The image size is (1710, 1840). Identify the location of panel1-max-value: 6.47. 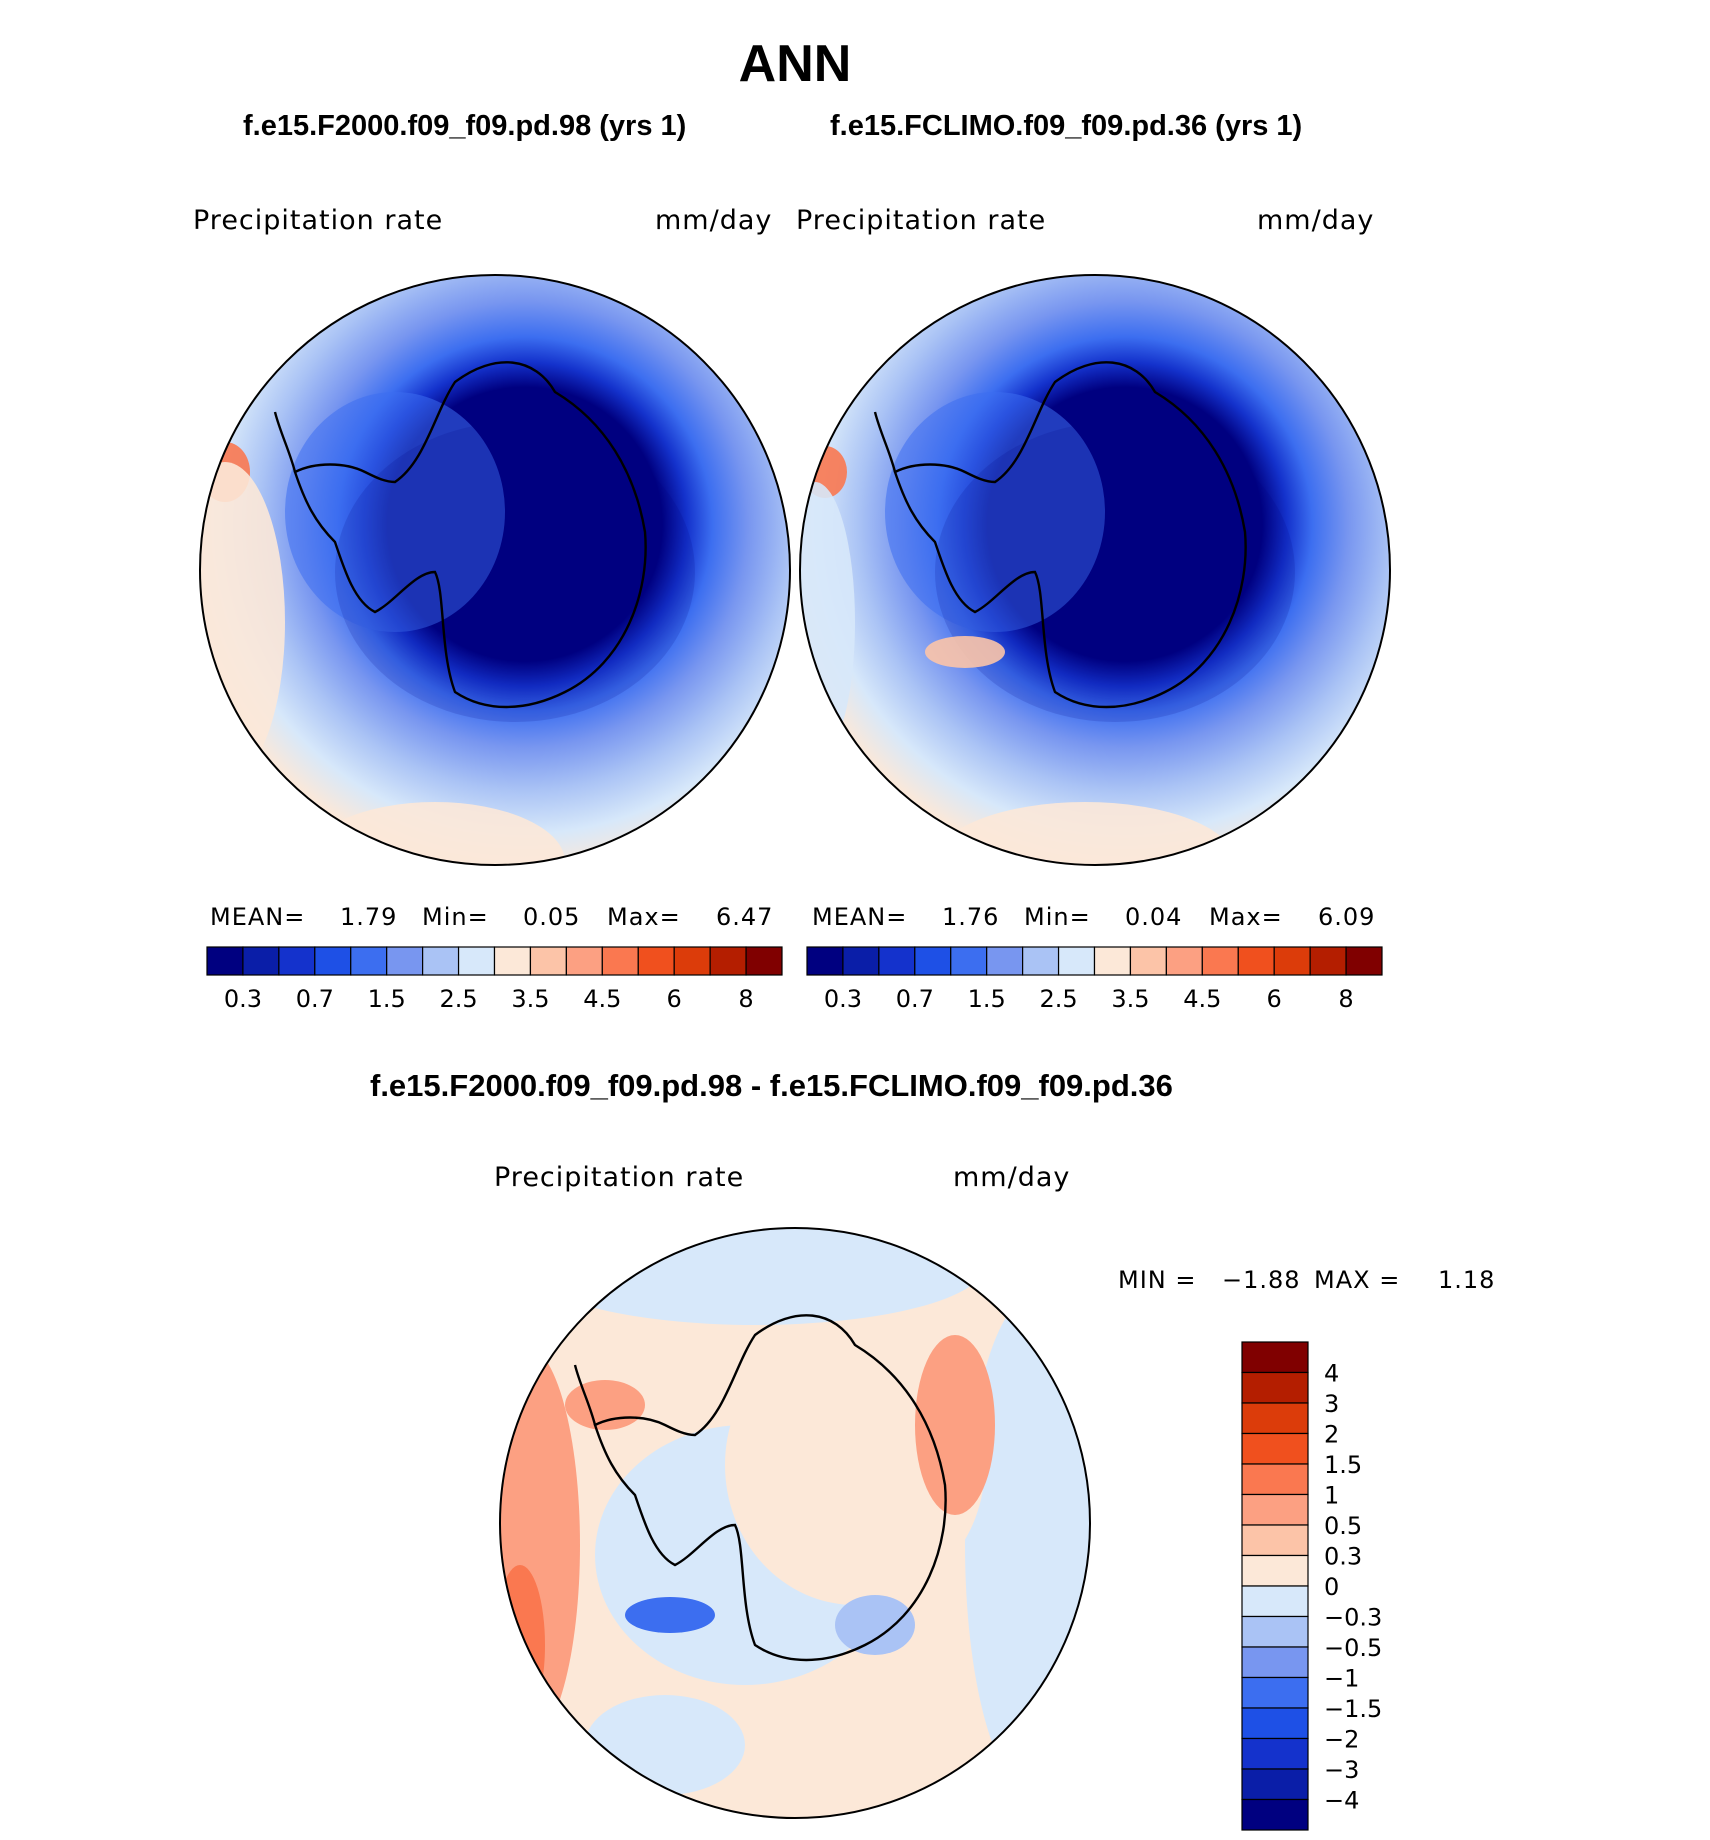
(745, 917).